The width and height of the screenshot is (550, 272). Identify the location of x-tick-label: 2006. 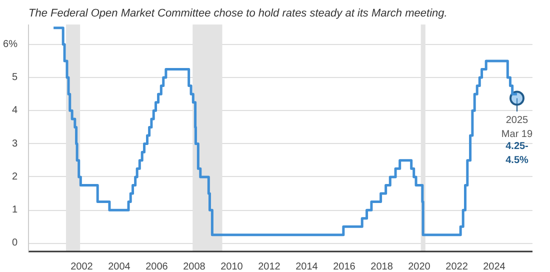
(157, 267).